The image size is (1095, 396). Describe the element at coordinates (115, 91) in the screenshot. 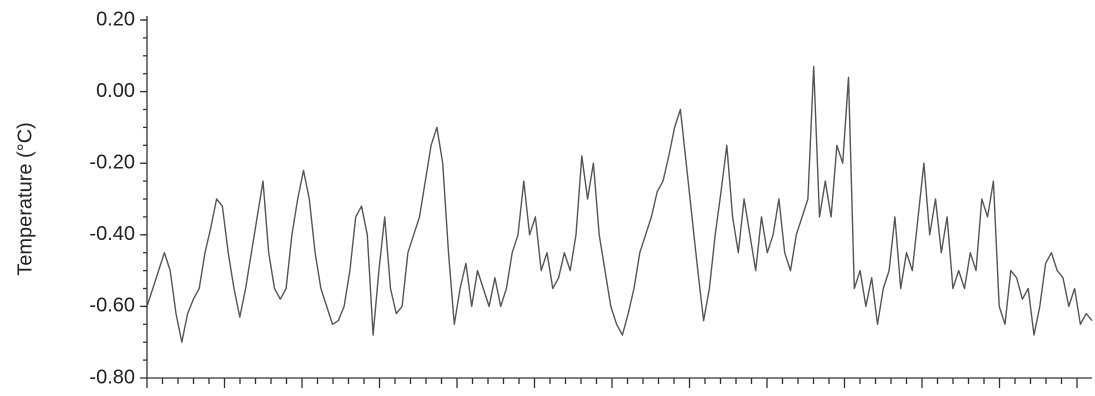

I see `y-tick-label: 0.00` at that location.